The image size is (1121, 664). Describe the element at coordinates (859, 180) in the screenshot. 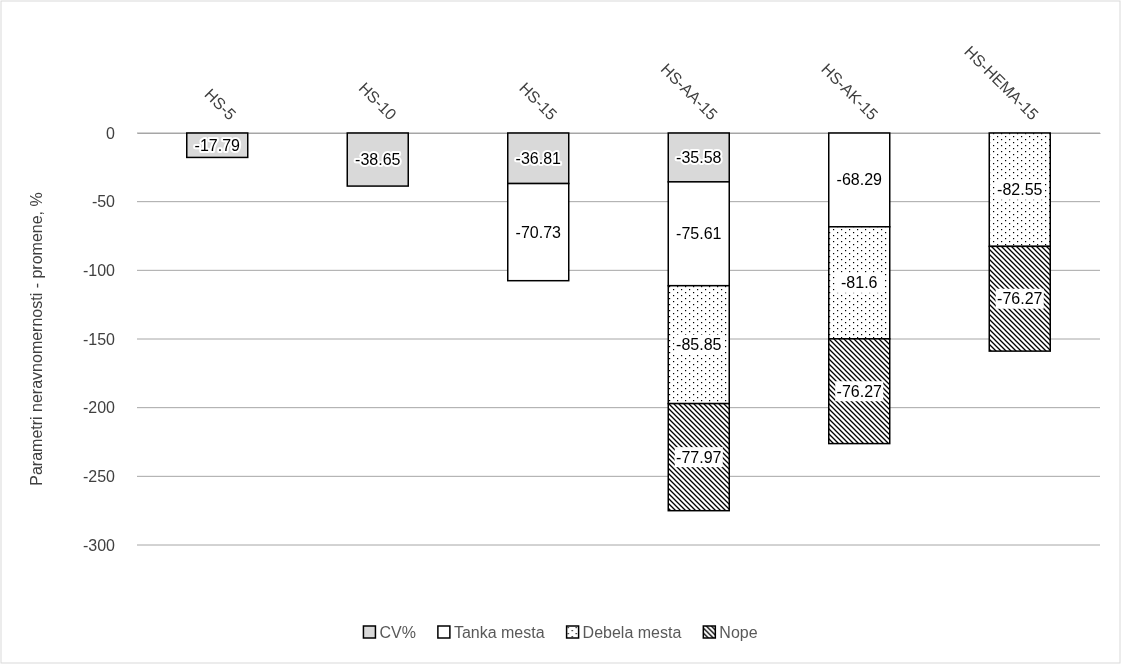

I see `data-label: -68.29` at that location.